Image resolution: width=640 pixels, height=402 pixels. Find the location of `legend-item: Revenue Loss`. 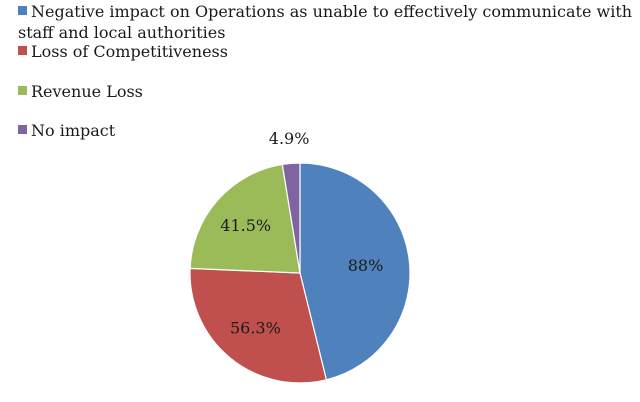

legend-item: Revenue Loss is located at coordinates (80, 91).